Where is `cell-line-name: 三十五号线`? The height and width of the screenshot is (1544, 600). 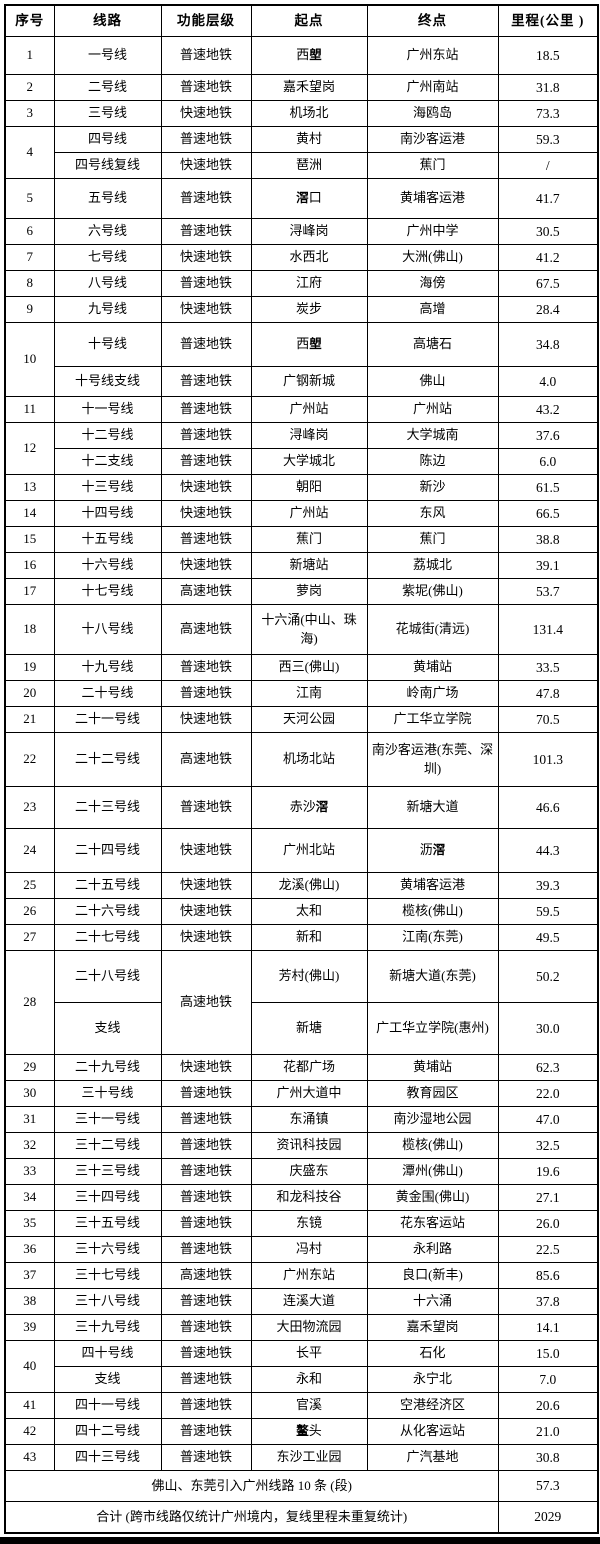
cell-line-name: 三十五号线 is located at coordinates (107, 1223).